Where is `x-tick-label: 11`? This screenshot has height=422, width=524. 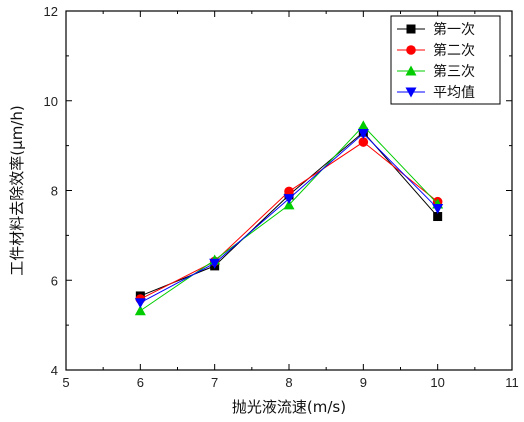
x-tick-label: 11 is located at coordinates (512, 382).